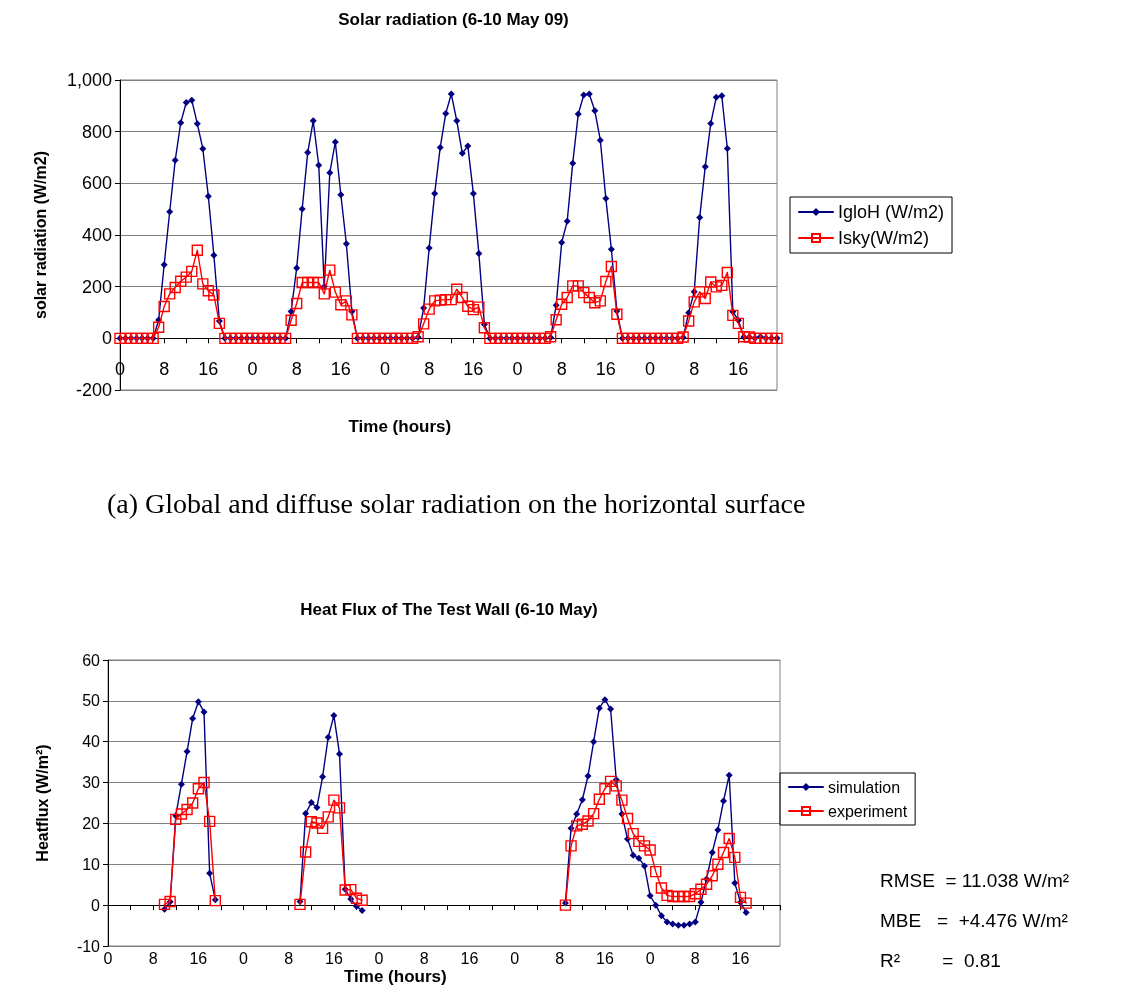 This screenshot has width=1127, height=992. I want to click on text: RMSE = 11.038 W/m², so click(975, 881).